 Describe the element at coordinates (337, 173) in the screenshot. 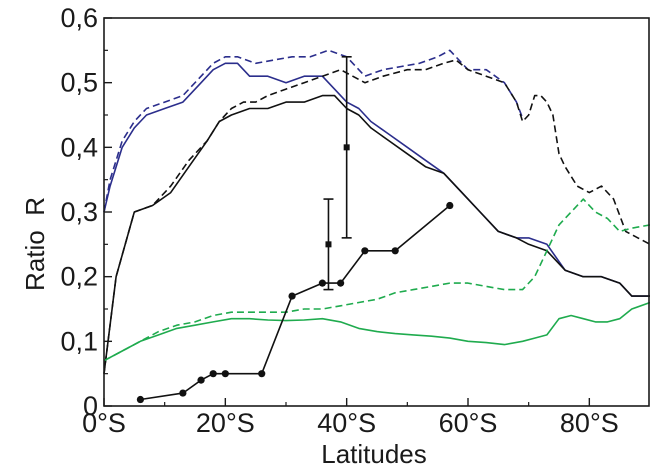

I see `error-bar-layer` at that location.